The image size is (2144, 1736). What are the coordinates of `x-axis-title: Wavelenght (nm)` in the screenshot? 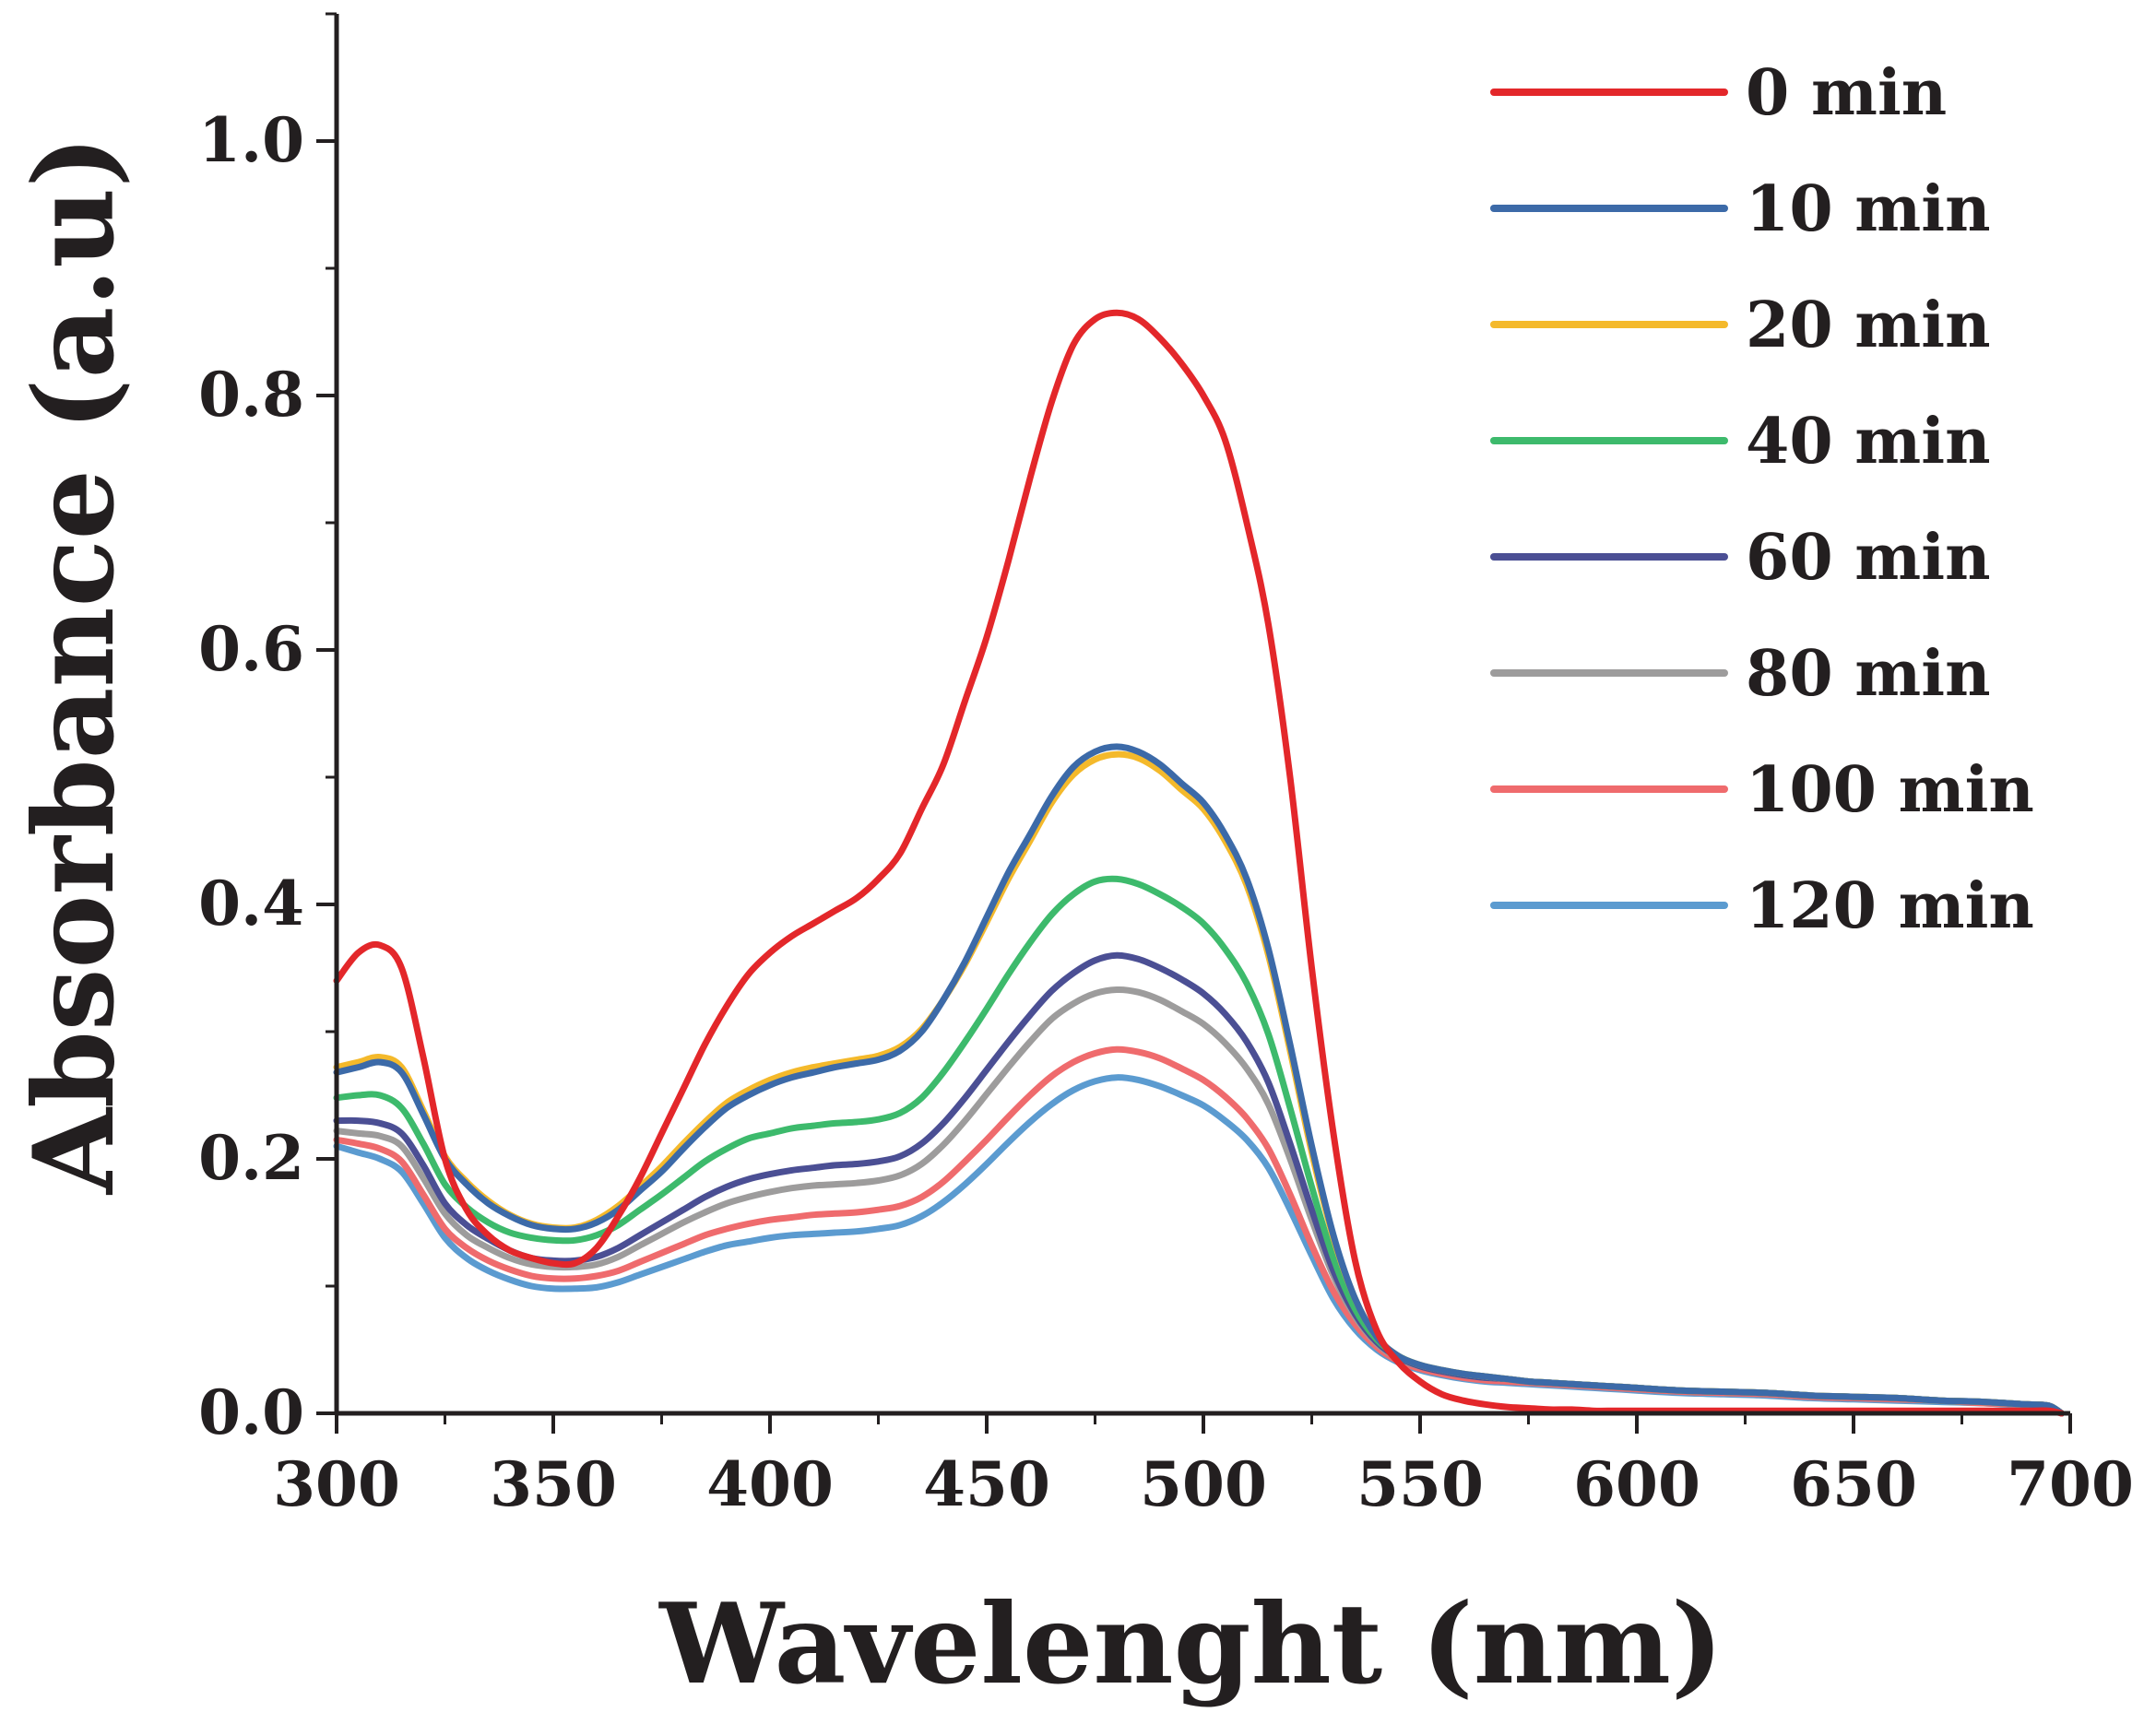 It's located at (1190, 1644).